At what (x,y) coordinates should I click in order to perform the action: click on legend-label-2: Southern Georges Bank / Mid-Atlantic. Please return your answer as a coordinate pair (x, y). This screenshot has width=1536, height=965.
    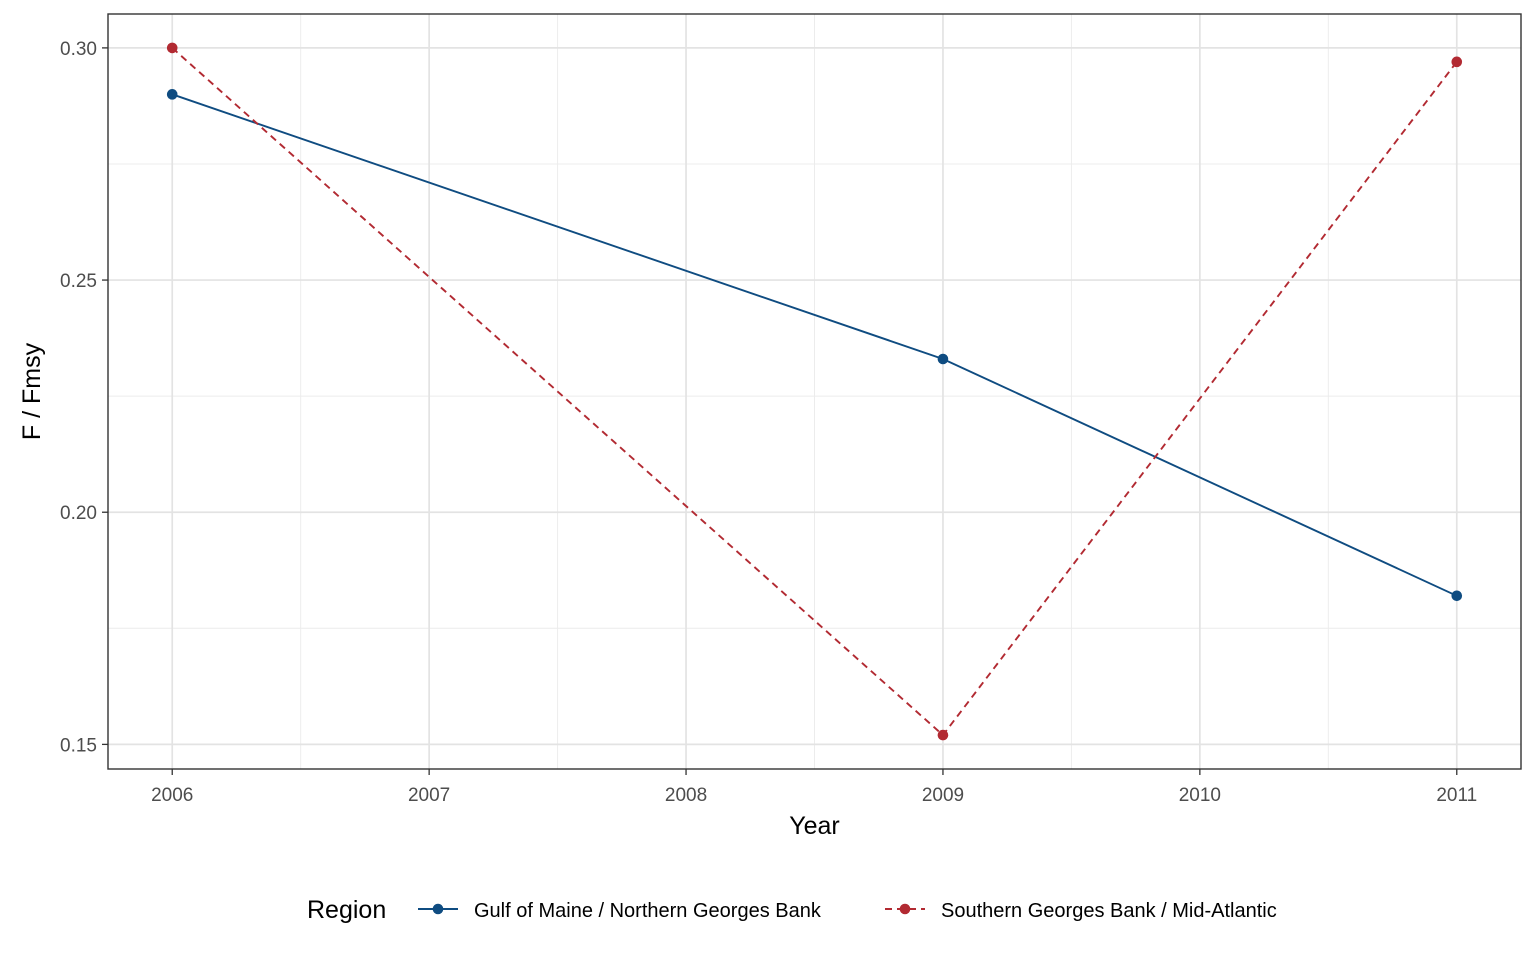
    Looking at the image, I should click on (1109, 911).